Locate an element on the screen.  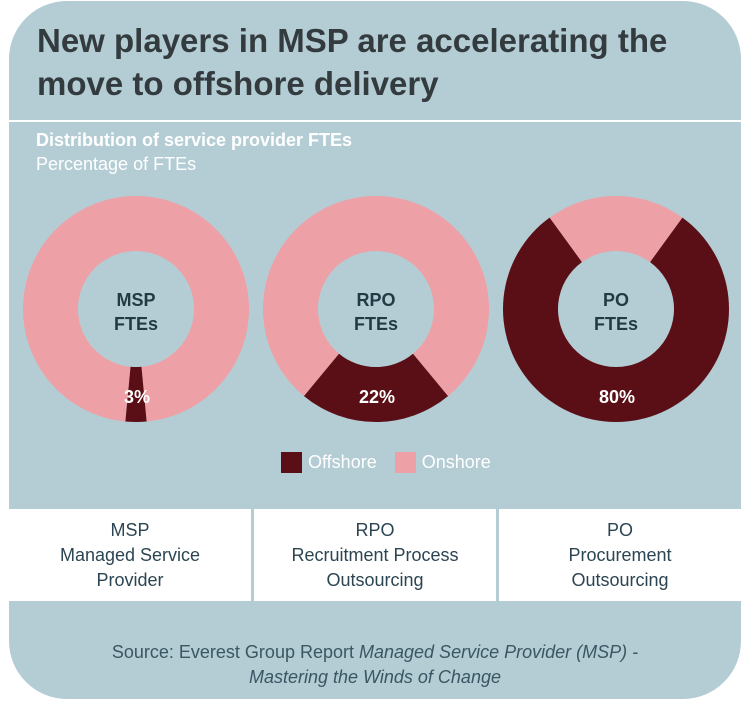
abbreviation-code: MSP is located at coordinates (130, 529).